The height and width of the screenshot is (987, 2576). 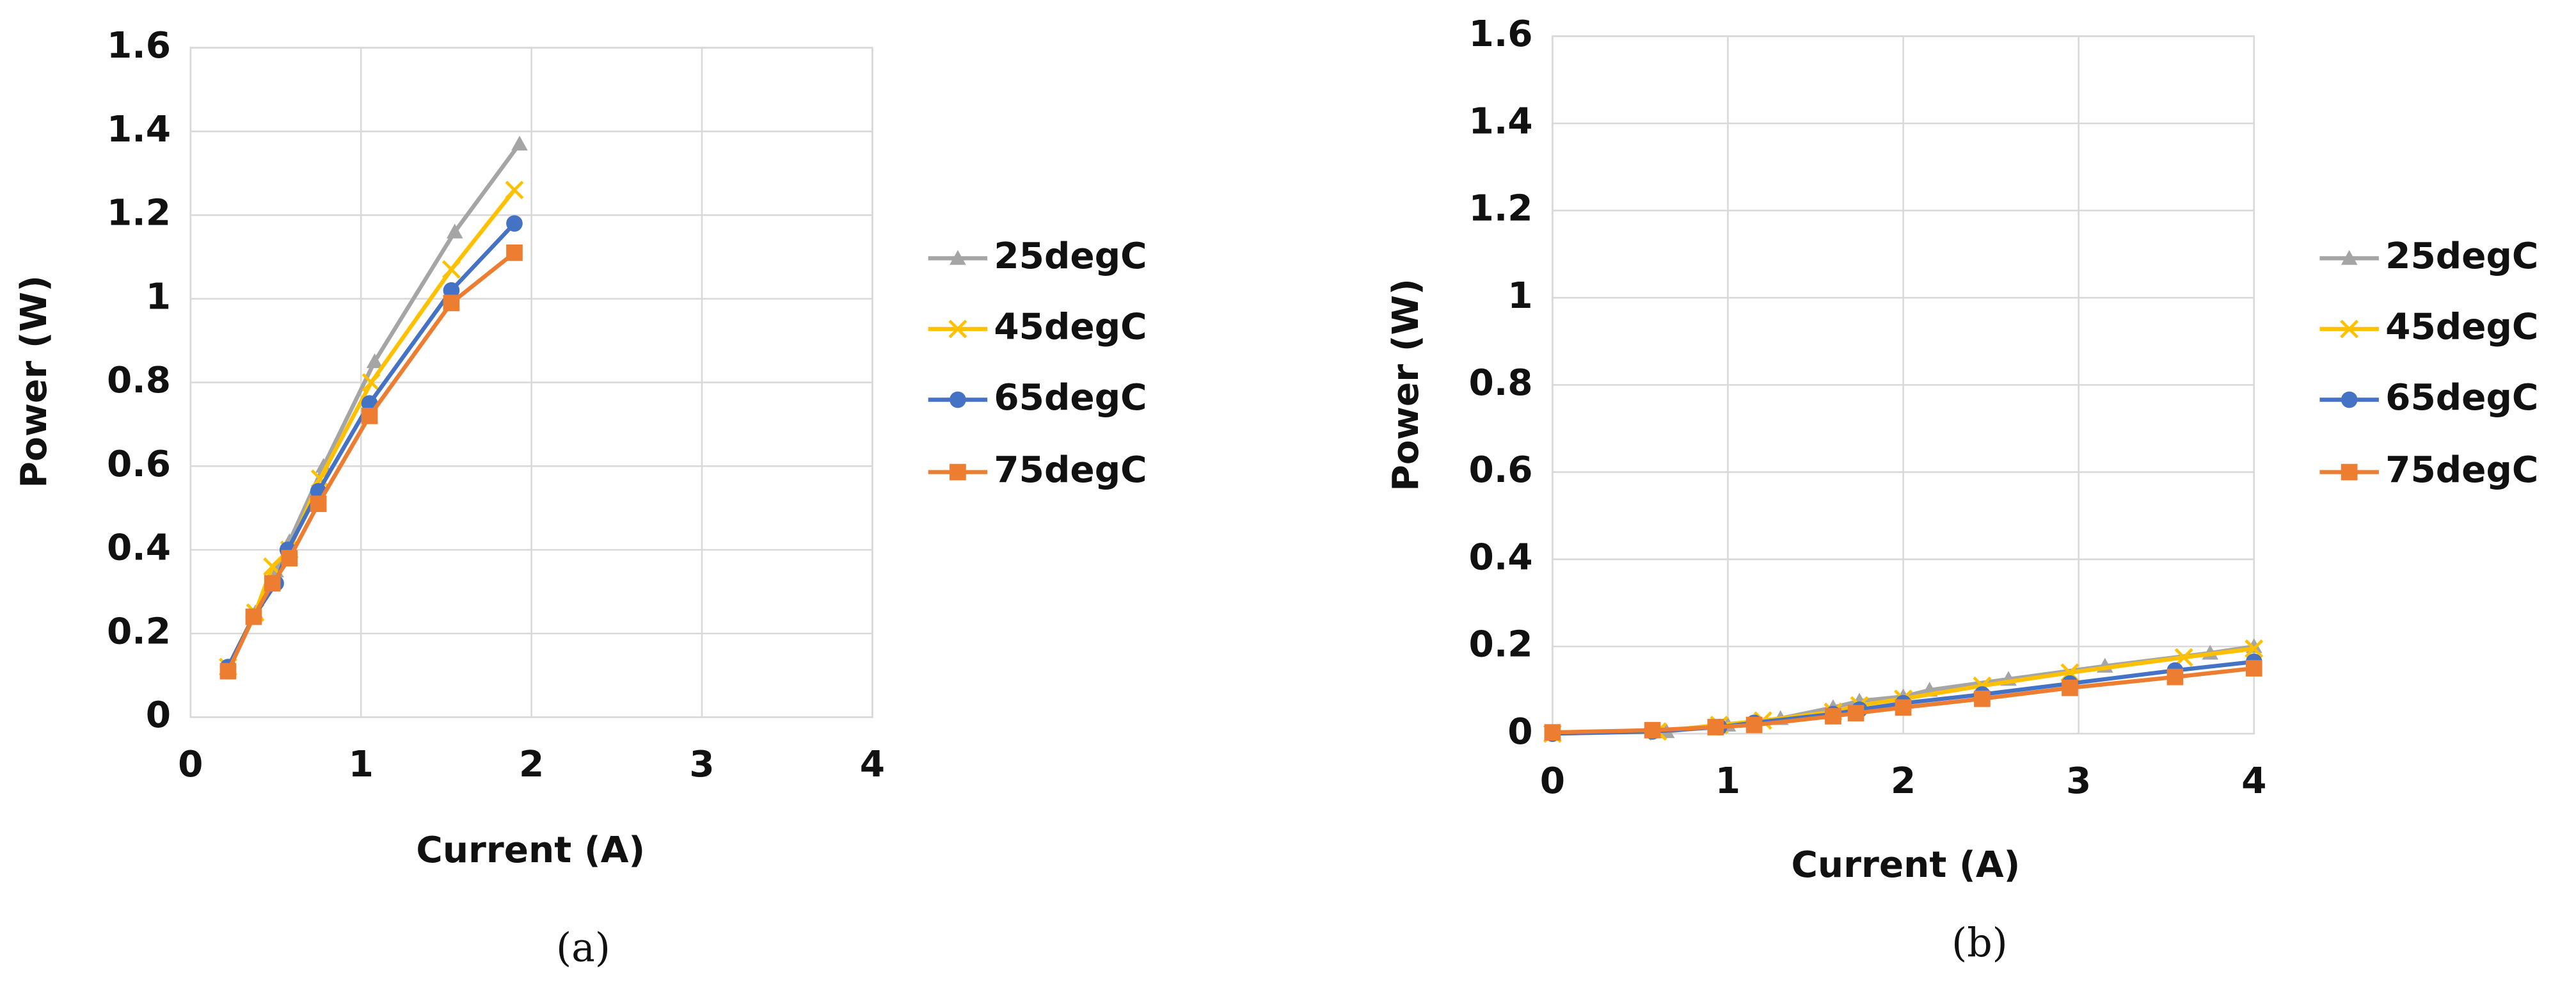 What do you see at coordinates (583, 948) in the screenshot?
I see `caption: (a)` at bounding box center [583, 948].